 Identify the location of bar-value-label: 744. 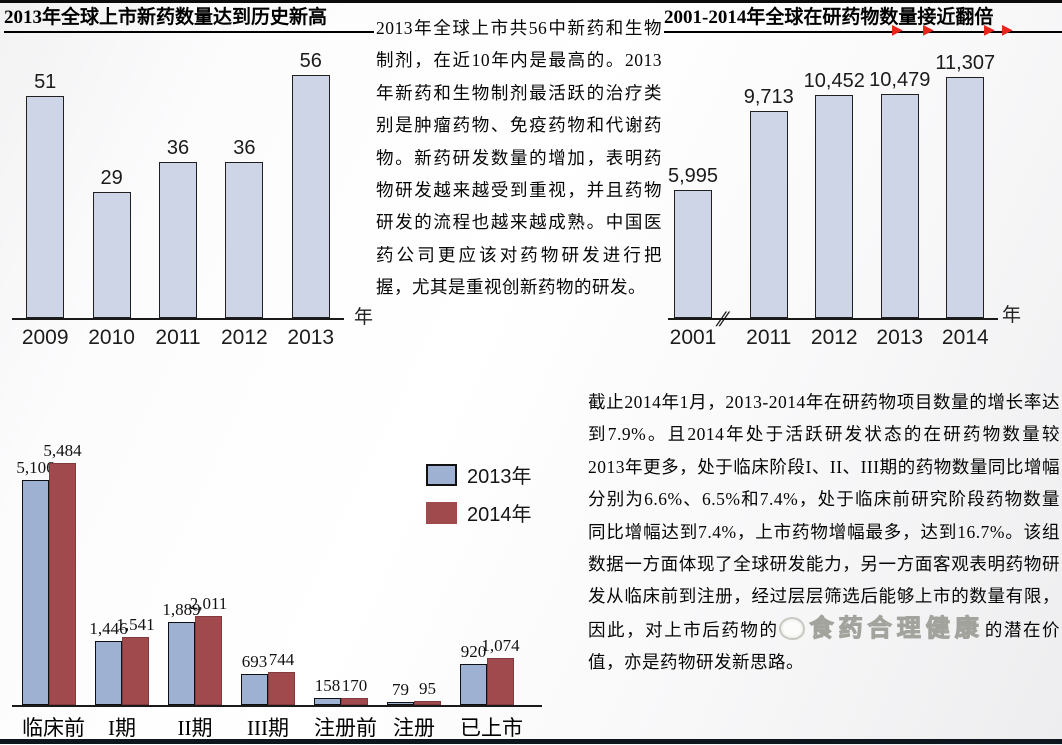
(281, 660).